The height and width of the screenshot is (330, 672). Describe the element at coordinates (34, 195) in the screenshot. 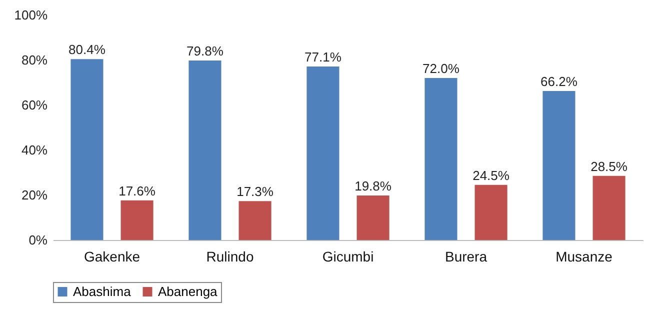

I see `y-tick-label: 20%` at that location.